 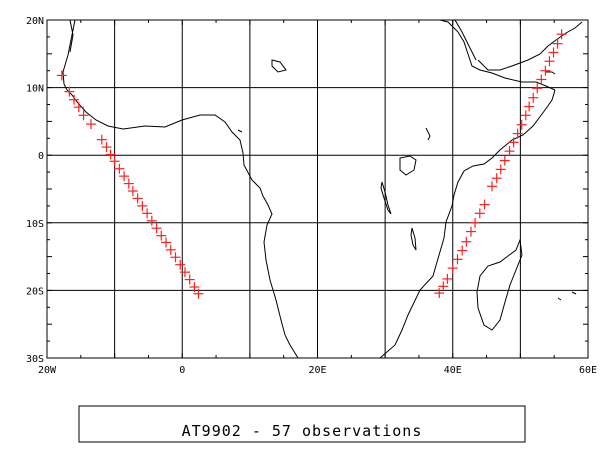 I want to click on x-tick-label: 20E, so click(x=317, y=370).